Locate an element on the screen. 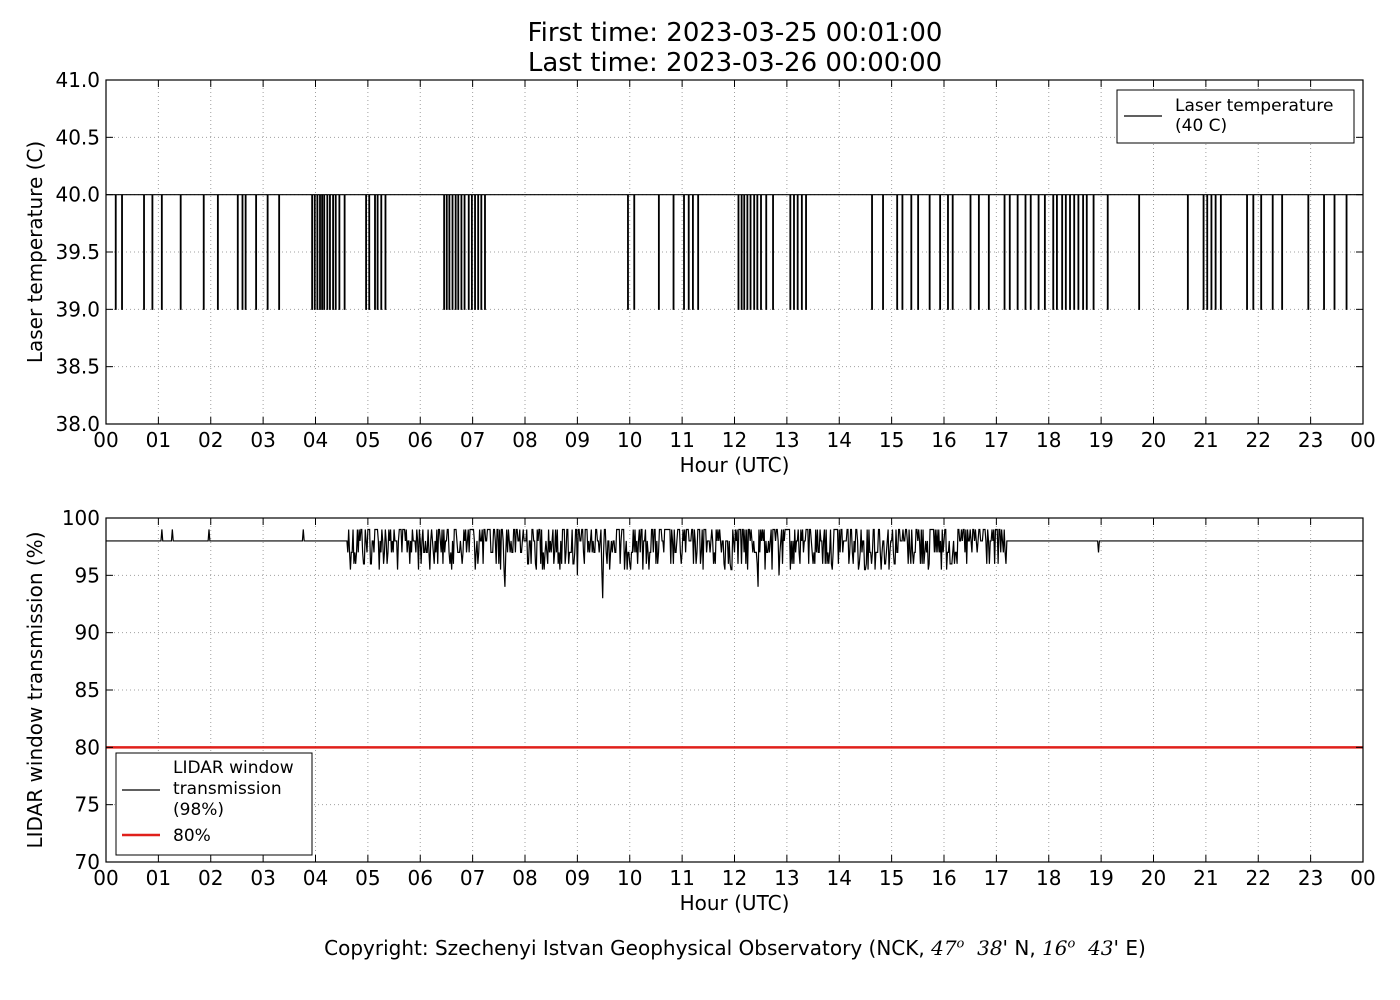  chart-title-last-time: Last time: 2023-03-26 00:00:00 is located at coordinates (735, 63).